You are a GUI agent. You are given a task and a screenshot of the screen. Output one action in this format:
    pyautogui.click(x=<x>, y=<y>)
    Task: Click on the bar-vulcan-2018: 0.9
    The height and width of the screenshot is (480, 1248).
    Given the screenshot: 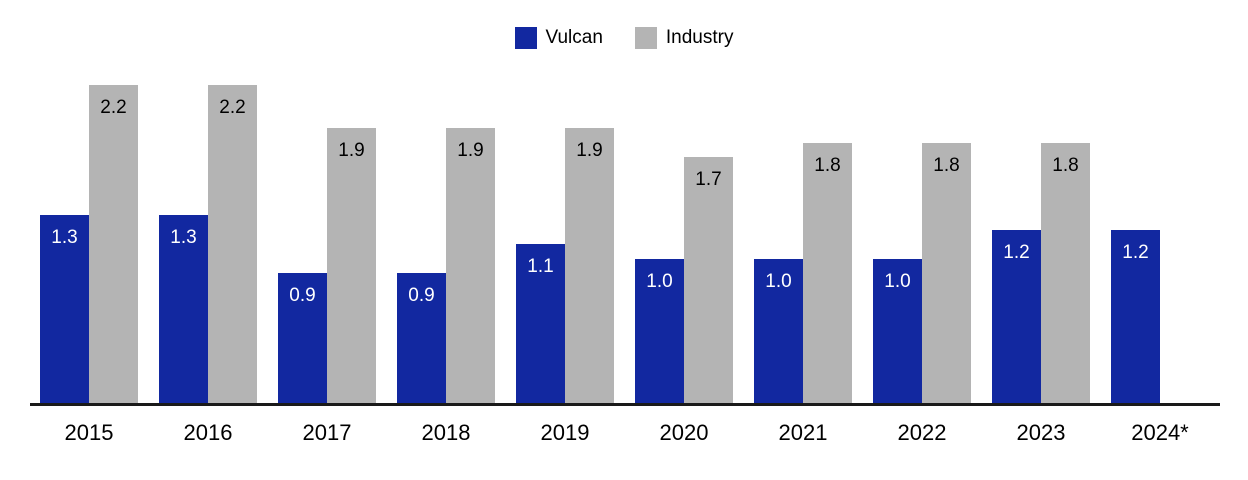 What is the action you would take?
    pyautogui.click(x=421, y=338)
    